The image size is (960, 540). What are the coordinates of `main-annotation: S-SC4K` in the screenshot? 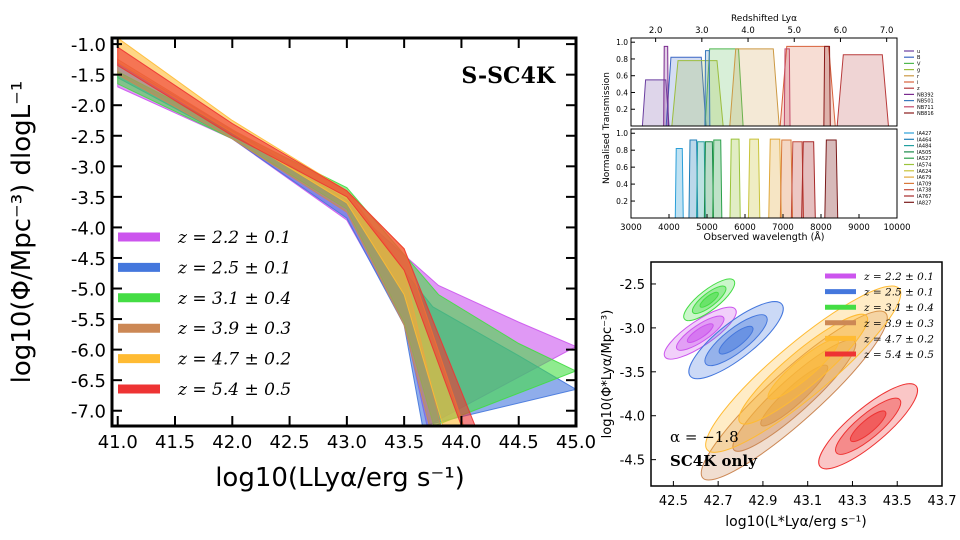 It's located at (508, 76).